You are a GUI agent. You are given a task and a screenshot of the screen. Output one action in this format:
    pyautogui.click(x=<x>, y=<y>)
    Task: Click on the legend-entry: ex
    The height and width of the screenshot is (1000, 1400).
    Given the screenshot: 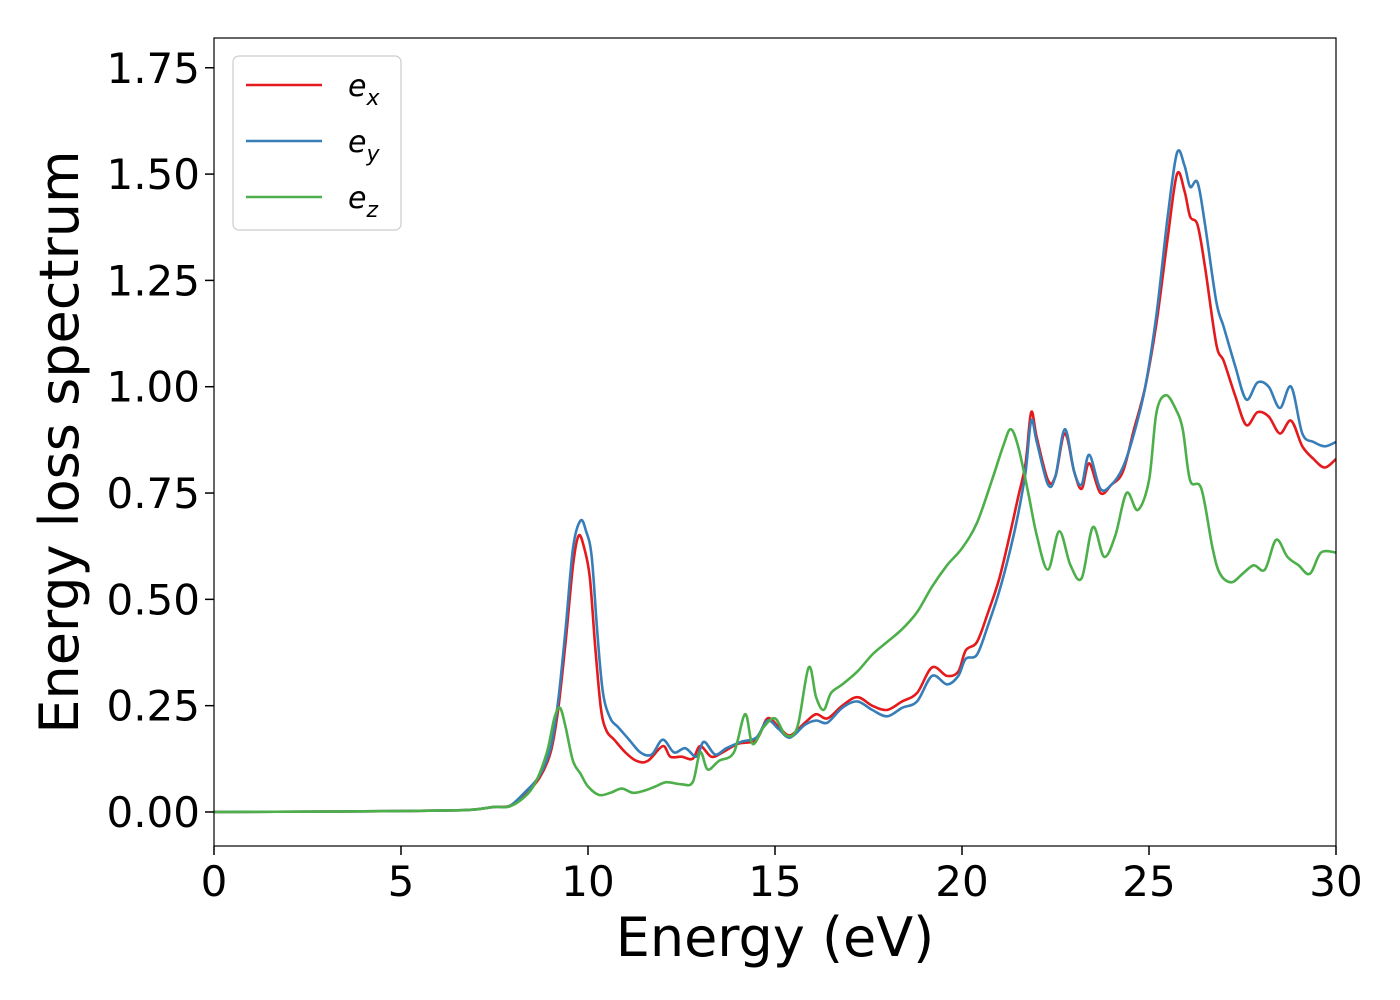 What is the action you would take?
    pyautogui.click(x=364, y=90)
    